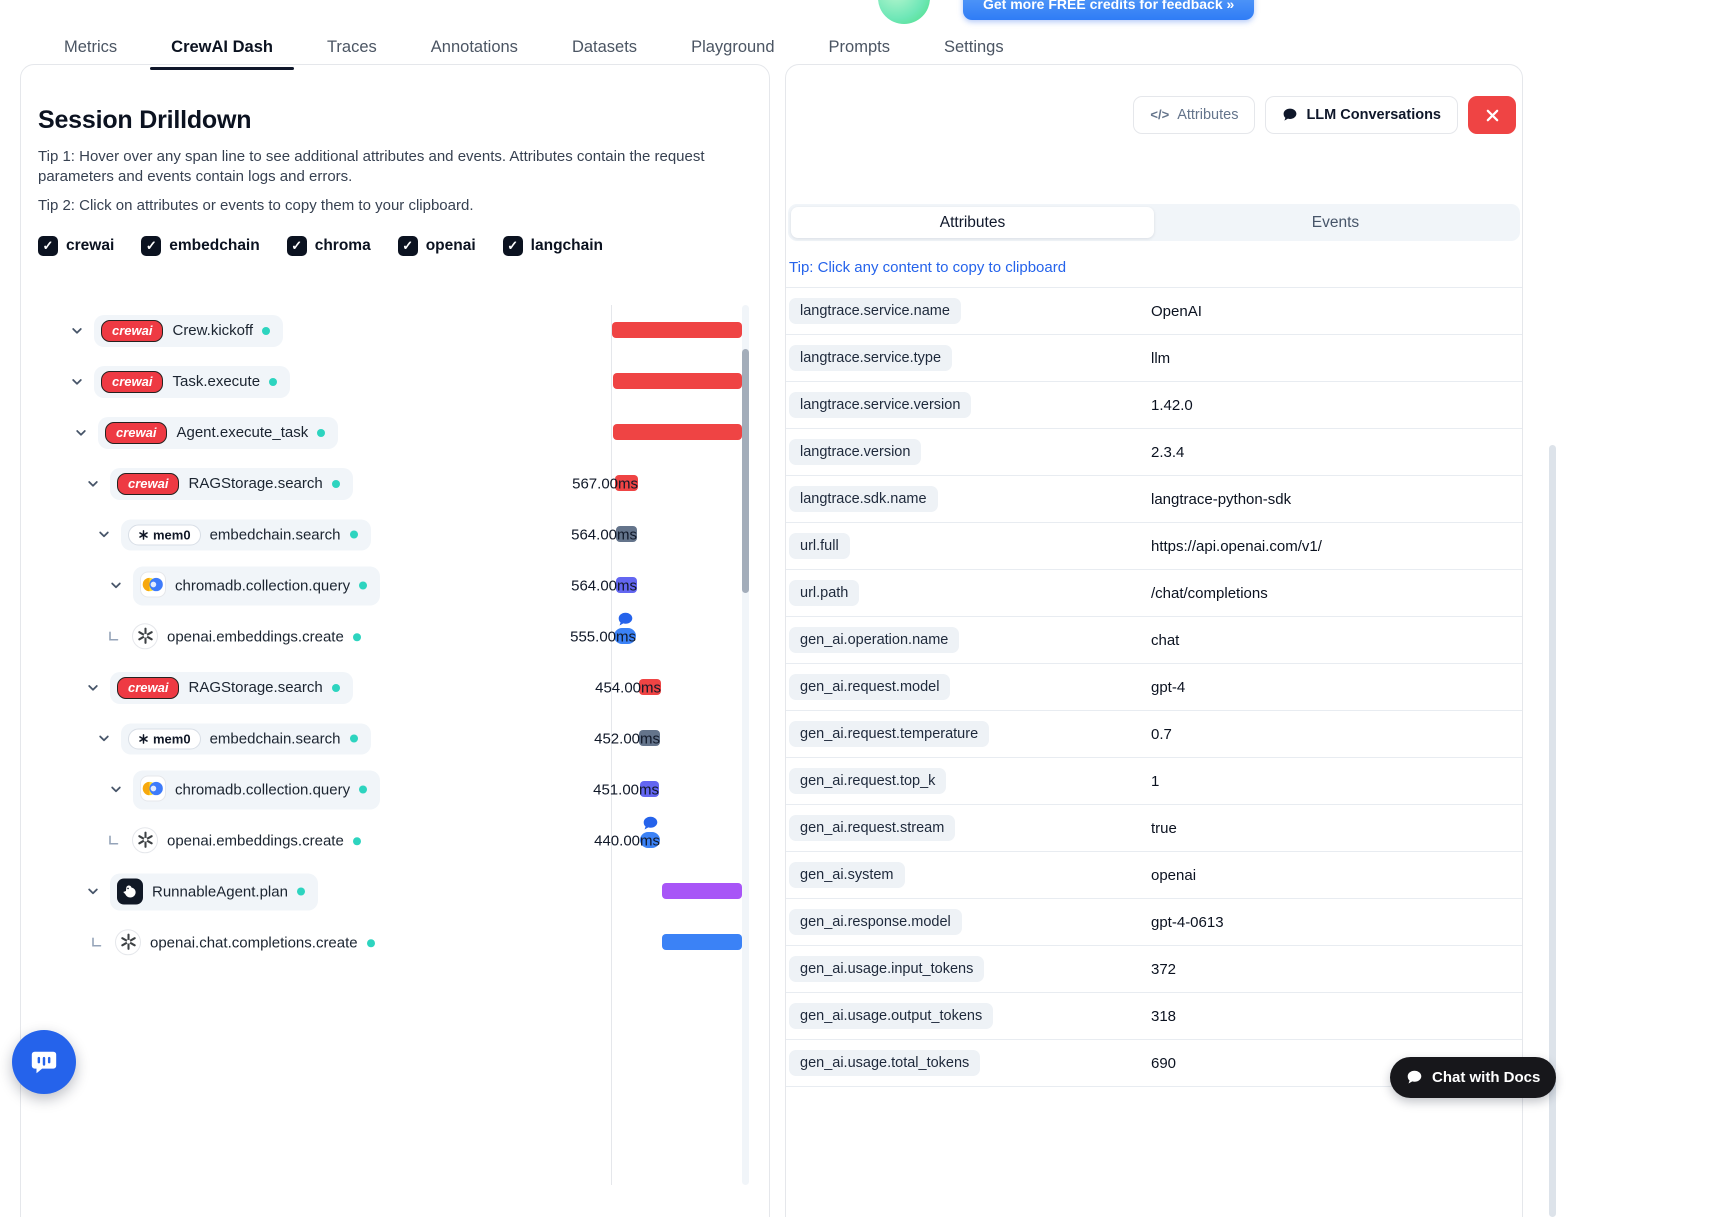 This screenshot has height=1217, width=1710. I want to click on attribute-row: url.full https://api.openai.com/v1/, so click(1154, 546).